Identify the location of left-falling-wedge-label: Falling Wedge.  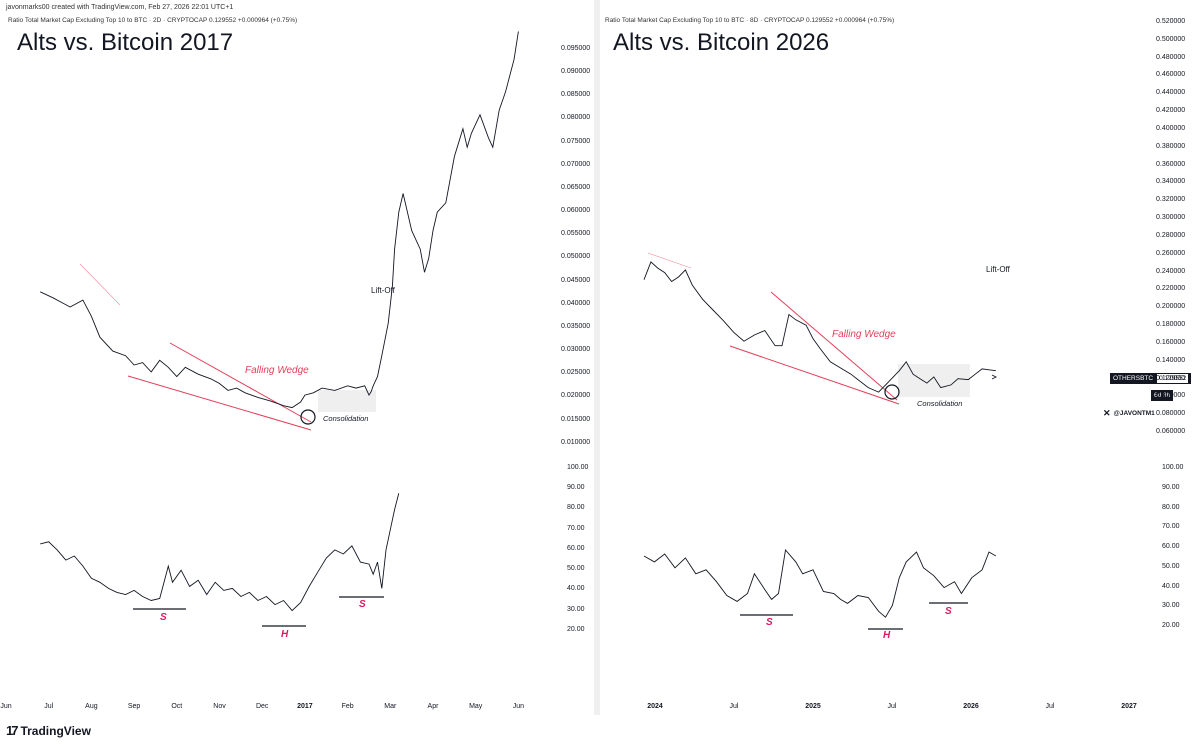
(277, 370).